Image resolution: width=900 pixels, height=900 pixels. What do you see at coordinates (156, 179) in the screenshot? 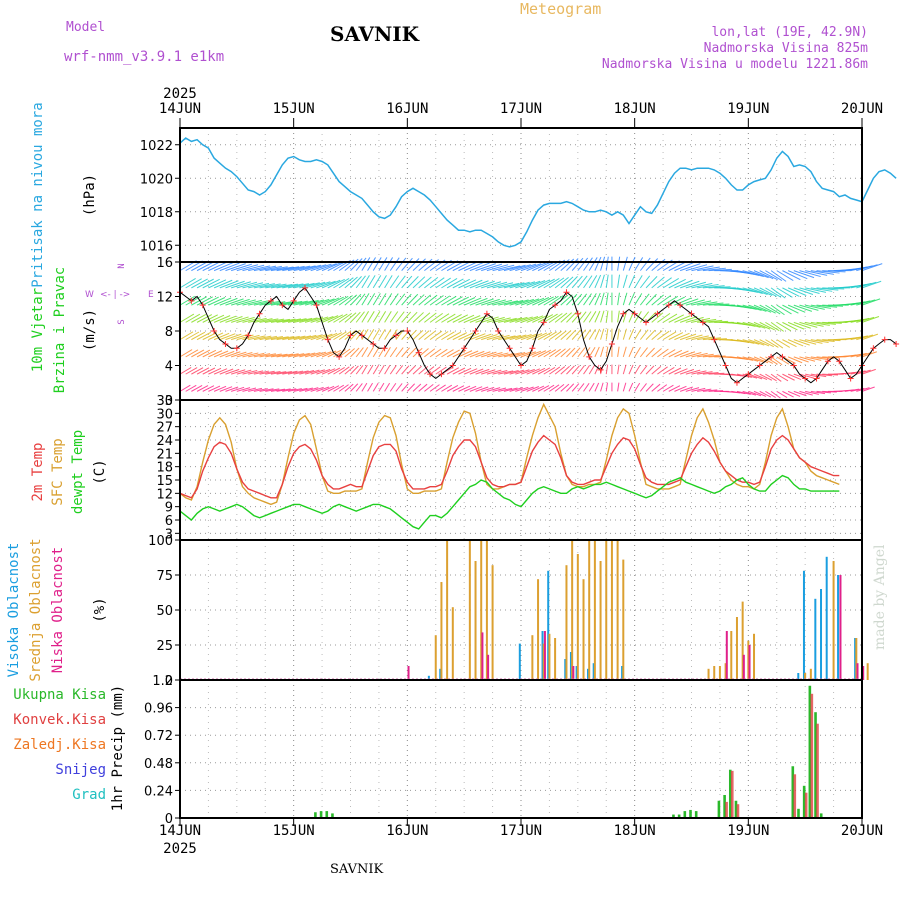
I see `ytick-label-pressure: 1020` at bounding box center [156, 179].